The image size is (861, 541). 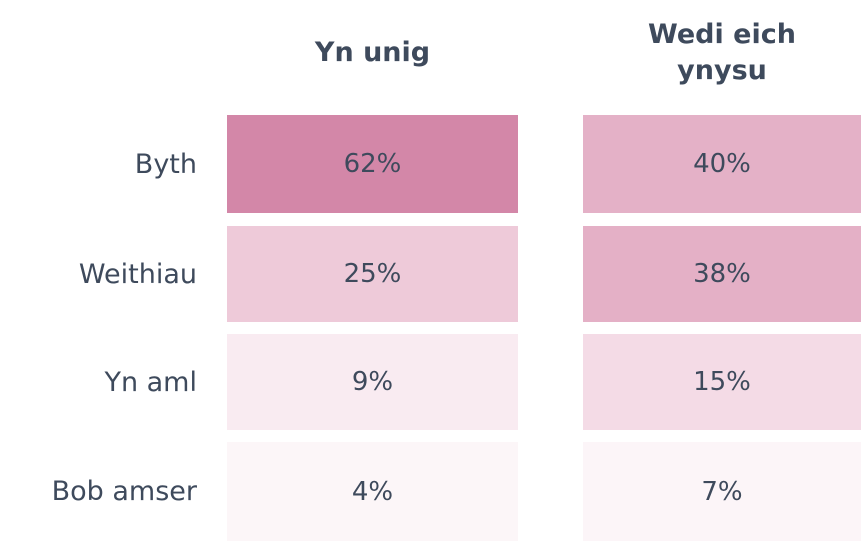 I want to click on row-label: Yn aml, so click(x=150, y=382).